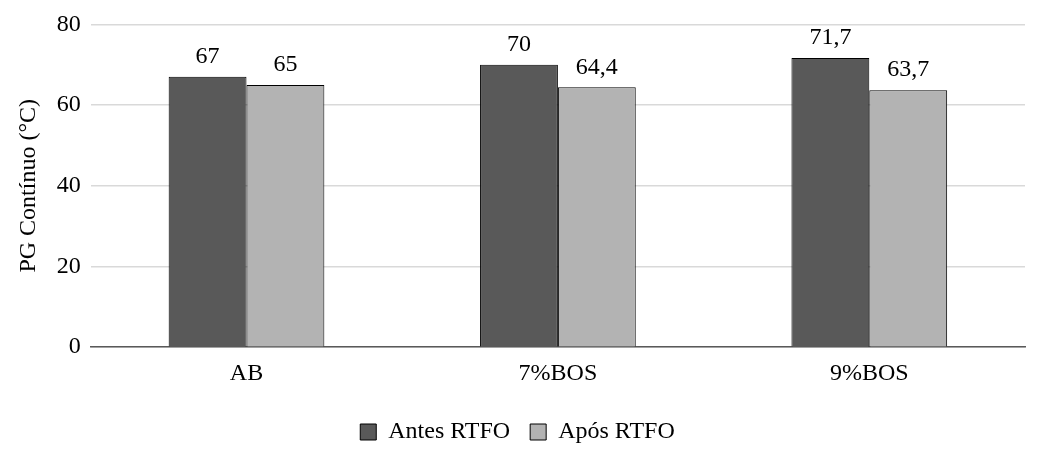 This screenshot has width=1045, height=459. I want to click on y-tick-label: 20, so click(68, 264).